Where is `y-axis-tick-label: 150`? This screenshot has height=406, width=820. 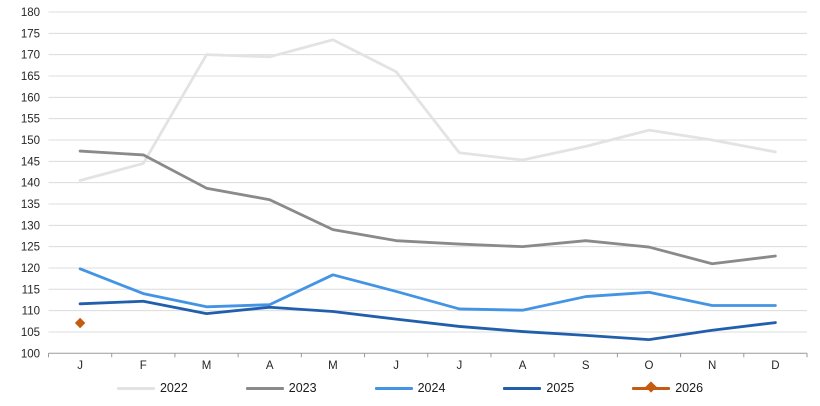
y-axis-tick-label: 150 is located at coordinates (30, 141).